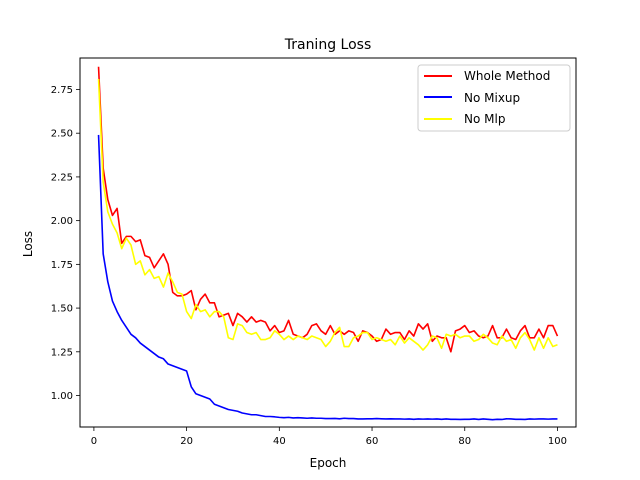 This screenshot has width=640, height=480. What do you see at coordinates (62, 352) in the screenshot?
I see `y-tick-label: 1.25` at bounding box center [62, 352].